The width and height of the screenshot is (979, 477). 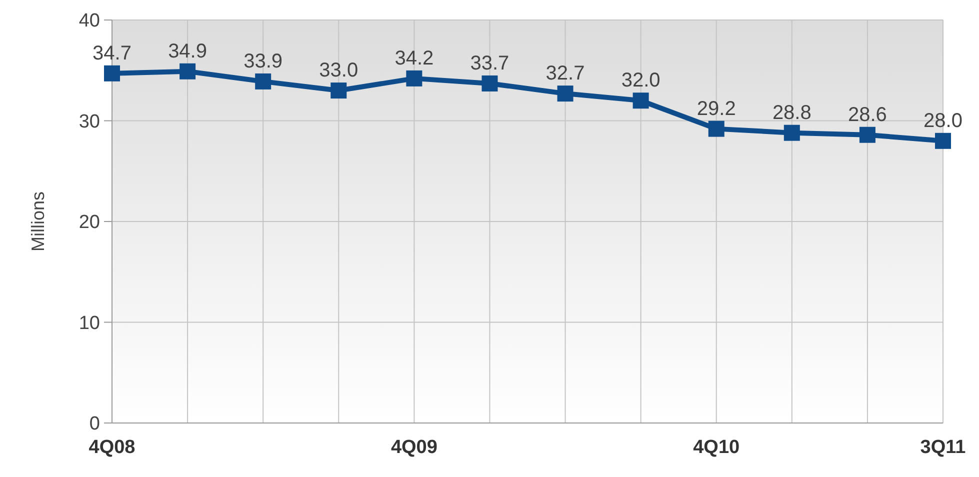 What do you see at coordinates (38, 221) in the screenshot?
I see `y-axis-title: Millions` at bounding box center [38, 221].